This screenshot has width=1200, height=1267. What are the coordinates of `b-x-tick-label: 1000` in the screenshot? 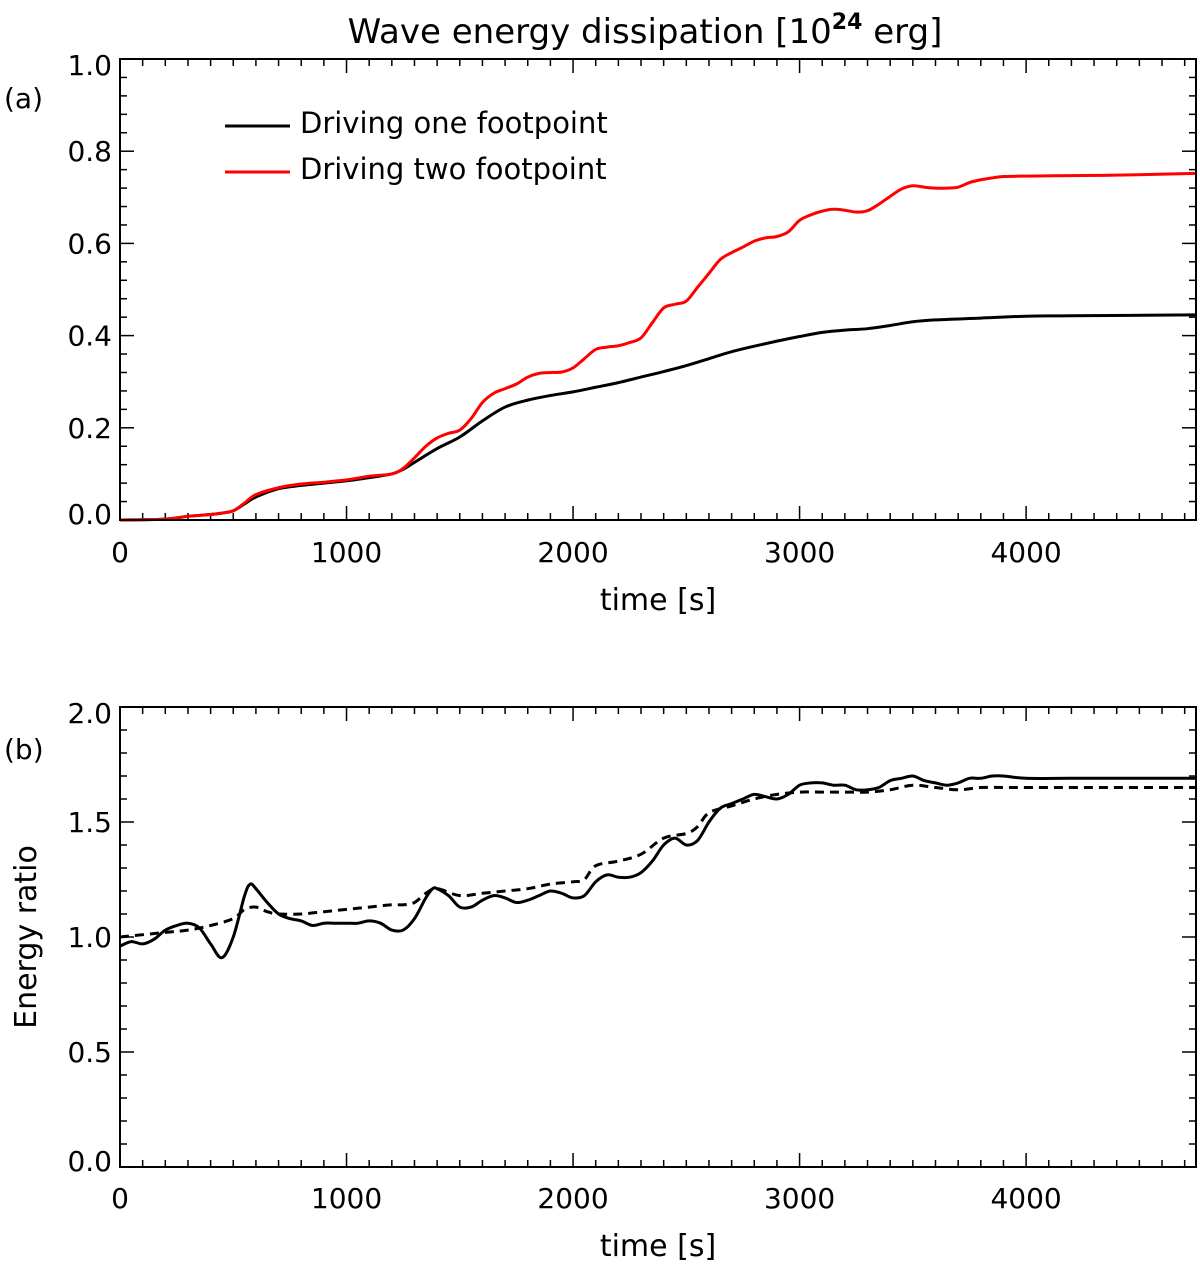 It's located at (346, 1198).